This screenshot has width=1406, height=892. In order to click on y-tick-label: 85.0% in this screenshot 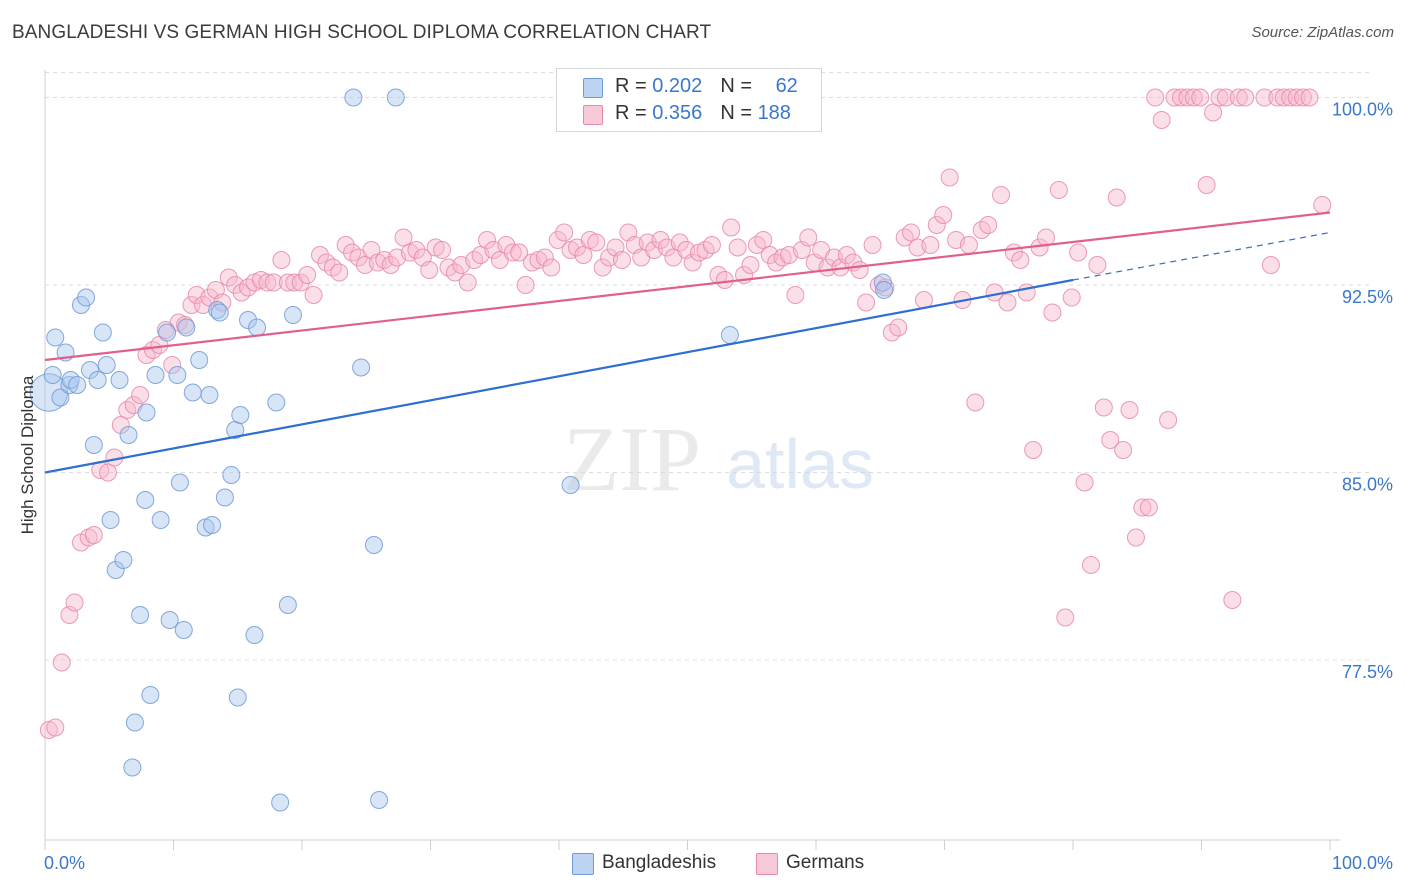, I will do `click(1367, 485)`.